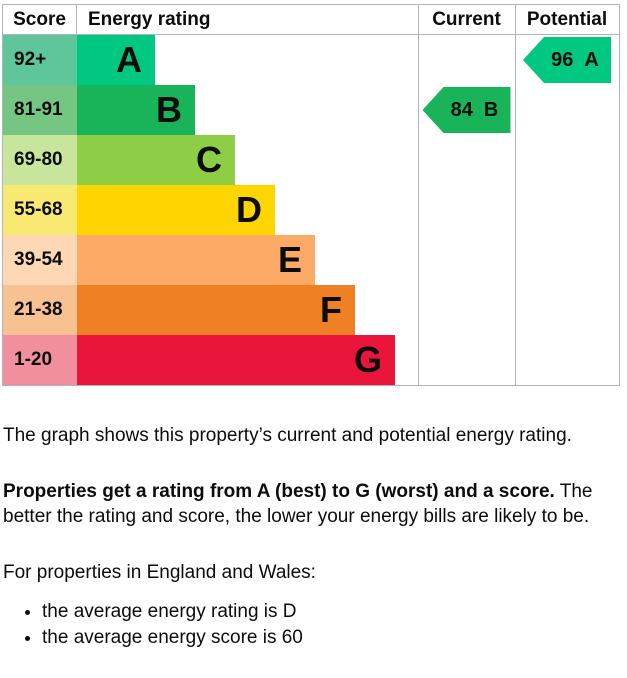  I want to click on band-bar-cell-d: D, so click(247, 210).